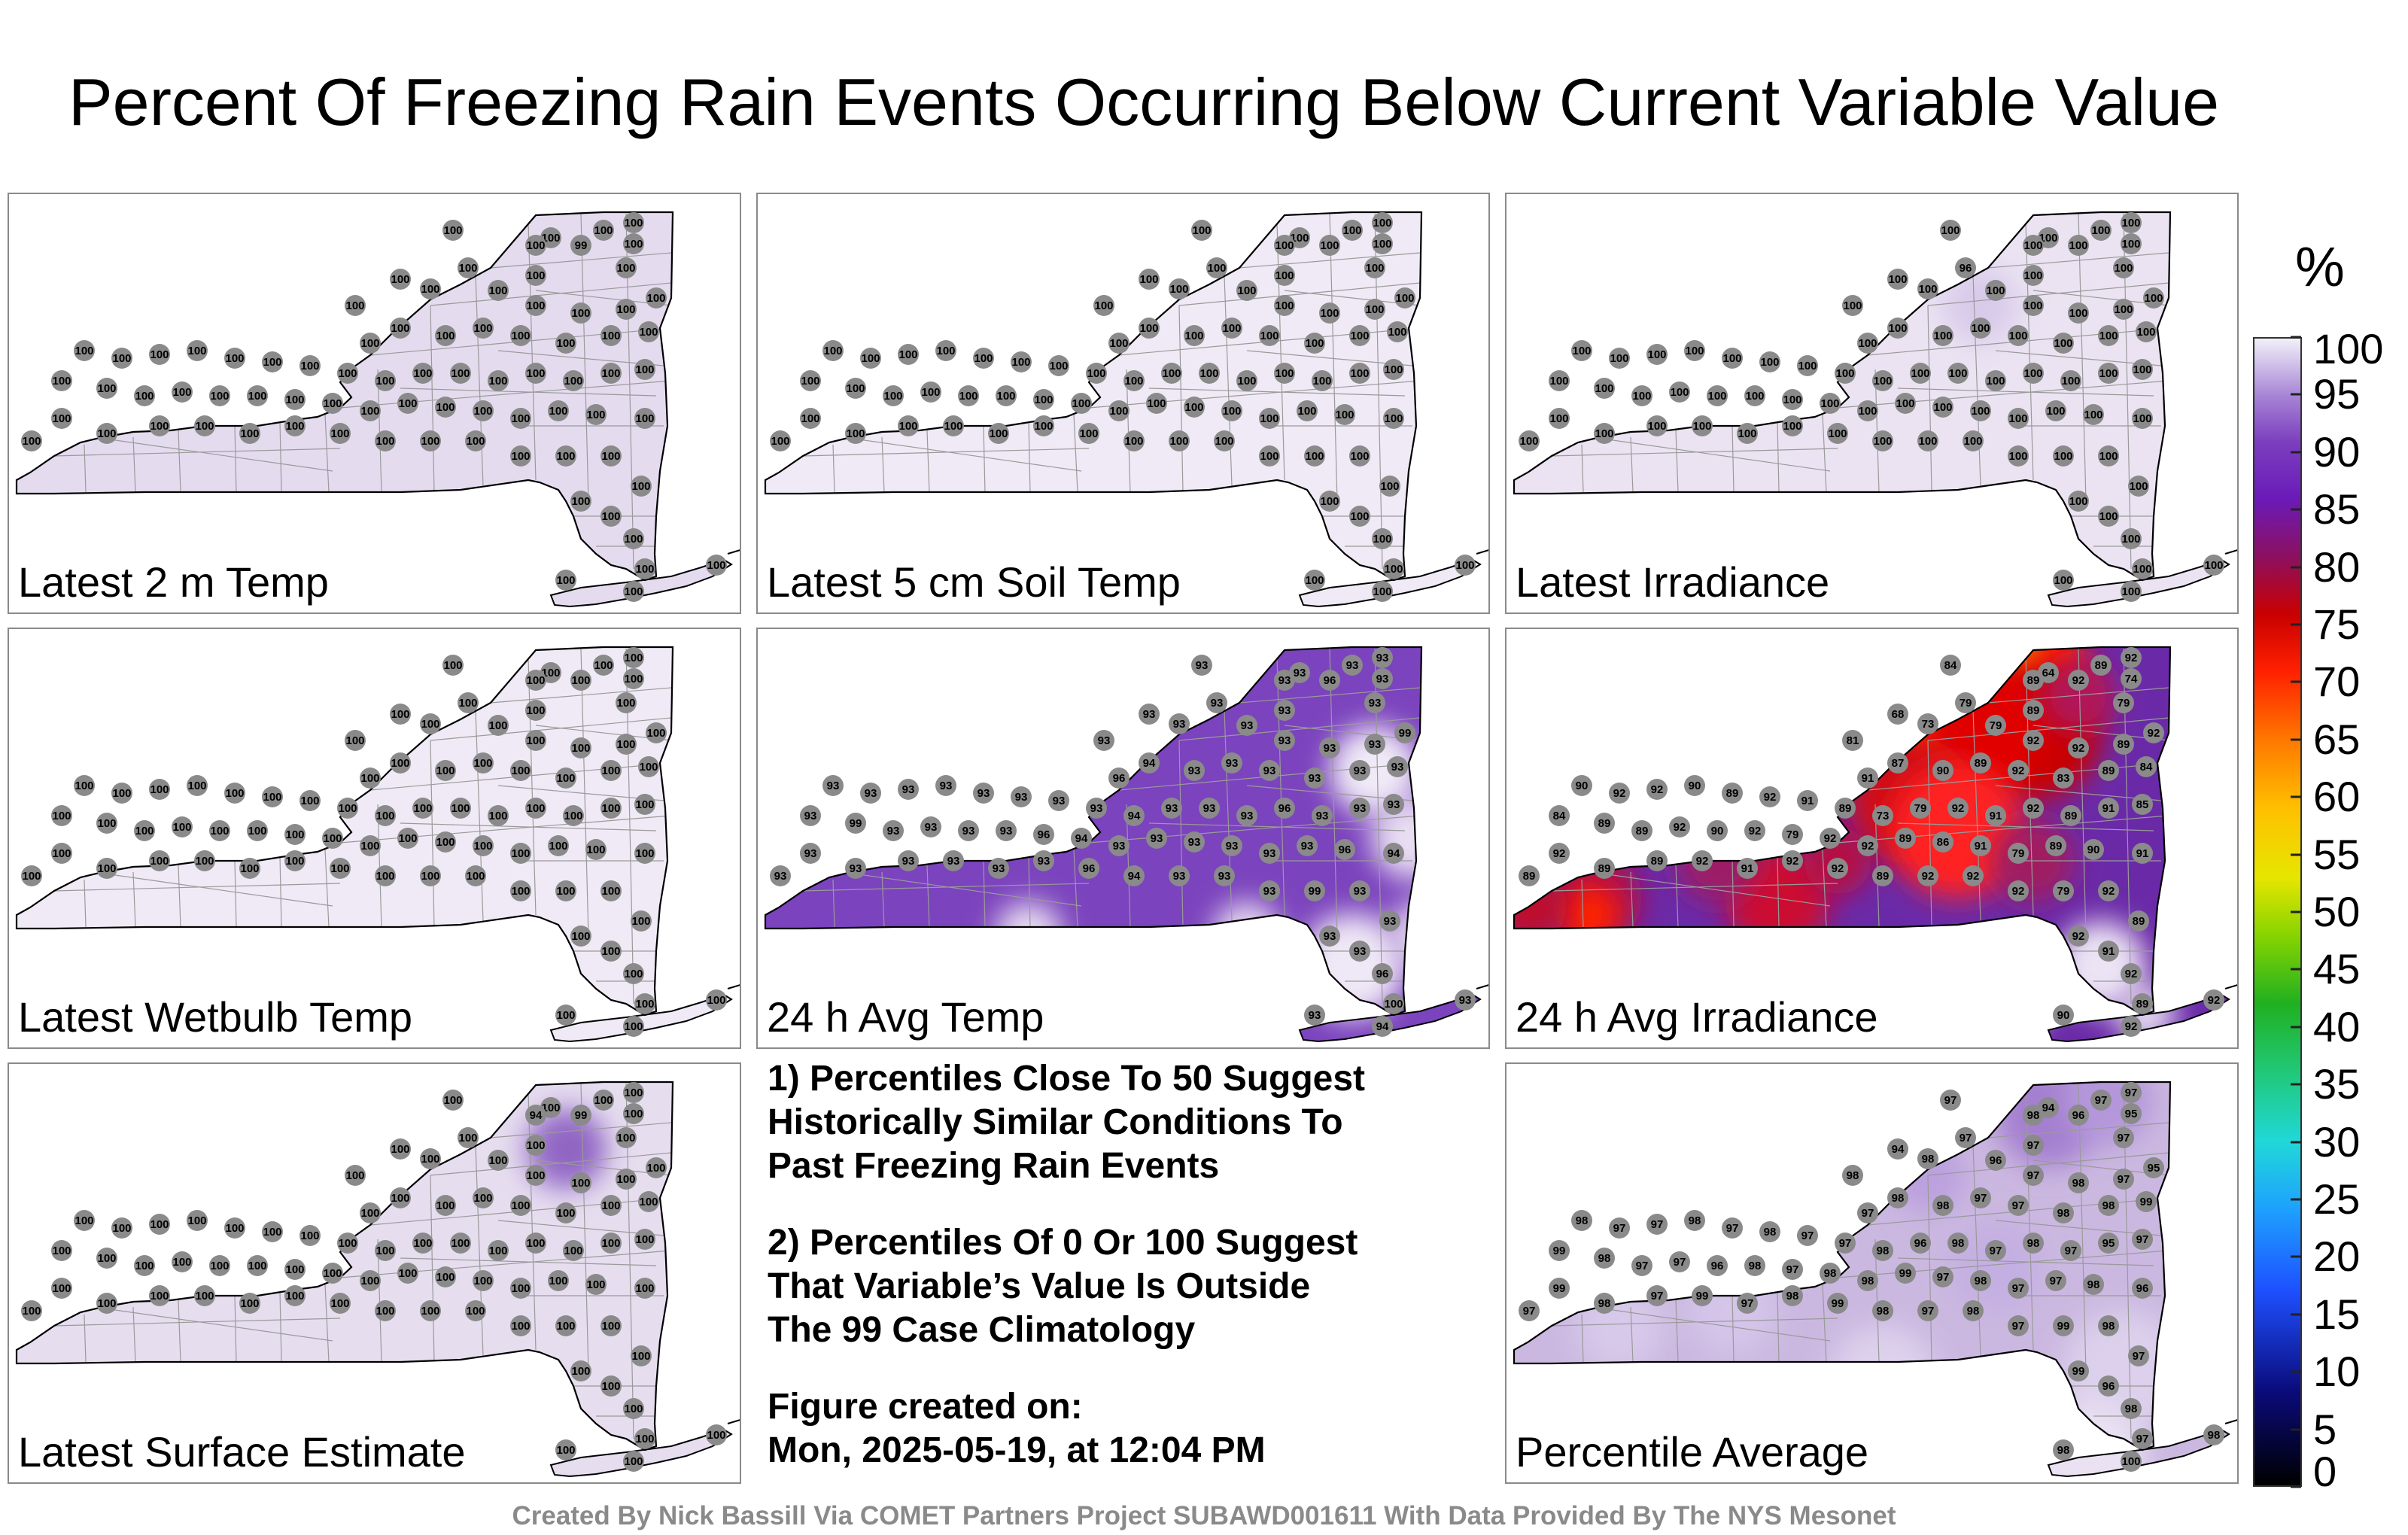  I want to click on note-line: That Variable’s Value Is Outside, so click(1039, 1286).